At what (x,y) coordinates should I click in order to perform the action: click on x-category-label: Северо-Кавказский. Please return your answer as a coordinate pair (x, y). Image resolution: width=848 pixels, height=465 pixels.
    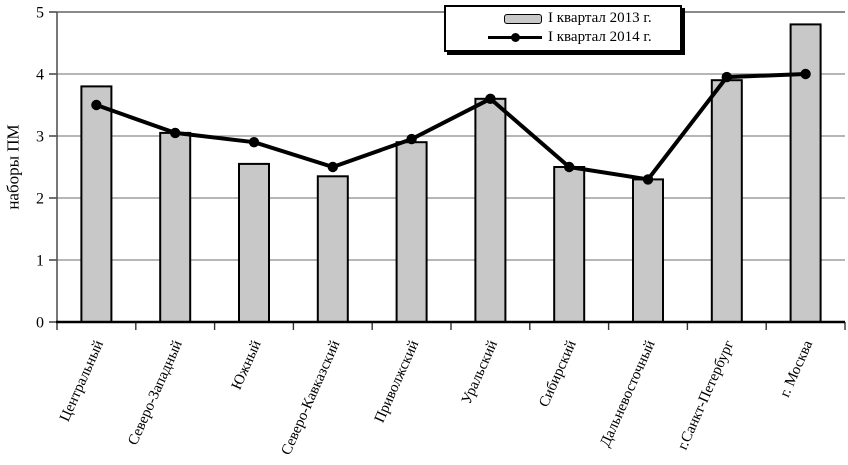
    Looking at the image, I should click on (311, 398).